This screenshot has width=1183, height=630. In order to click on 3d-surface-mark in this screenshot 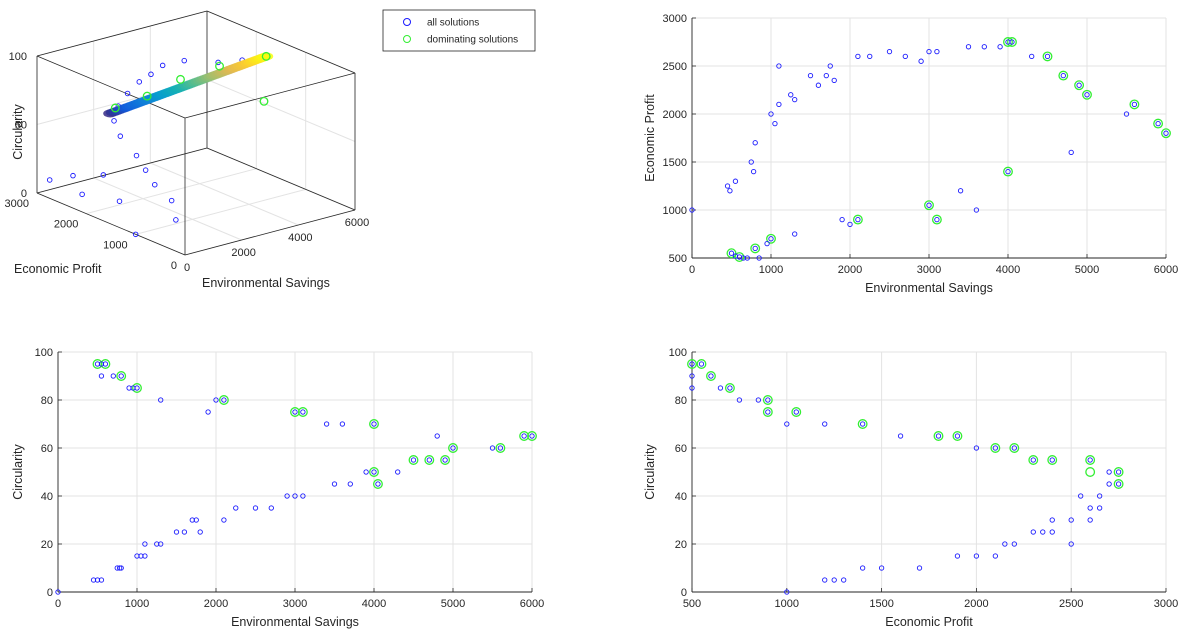, I will do `click(266, 56)`.